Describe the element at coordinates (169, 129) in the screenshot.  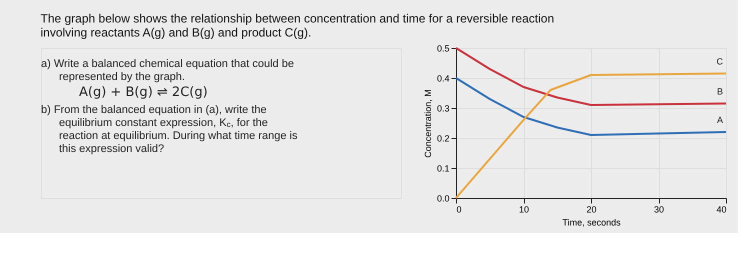
I see `text: b) From the balanced equation in (a), write the equilibrium constant expression, Kc, for the reaction at equilibrium. During what time range is this expression valid?` at that location.